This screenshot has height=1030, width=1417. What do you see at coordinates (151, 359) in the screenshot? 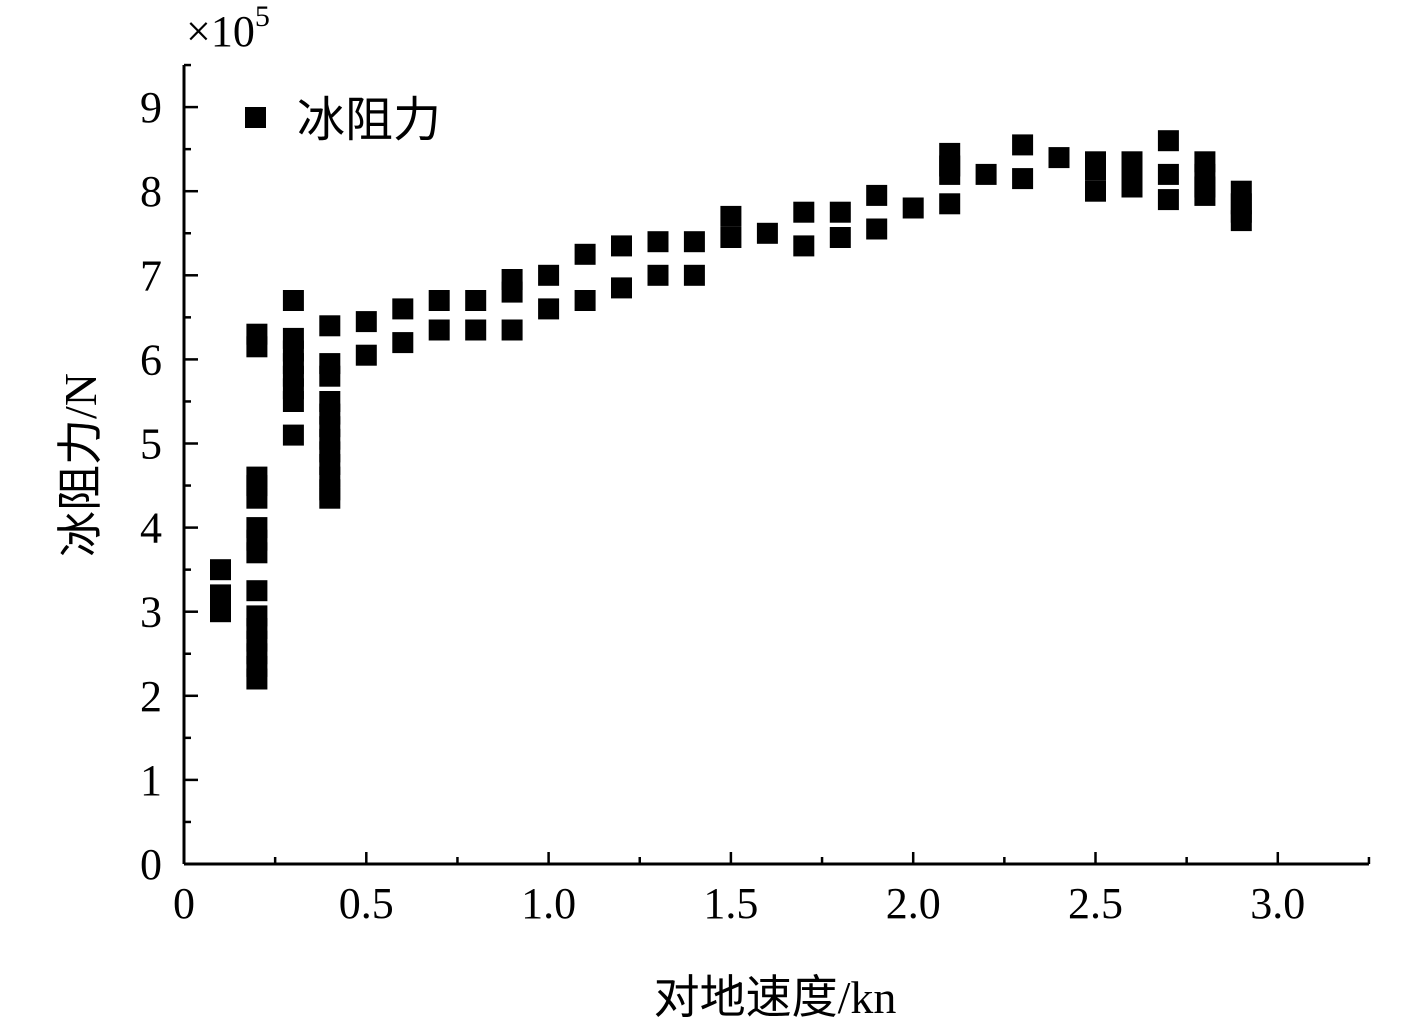
I see `y-tick-label: 6` at bounding box center [151, 359].